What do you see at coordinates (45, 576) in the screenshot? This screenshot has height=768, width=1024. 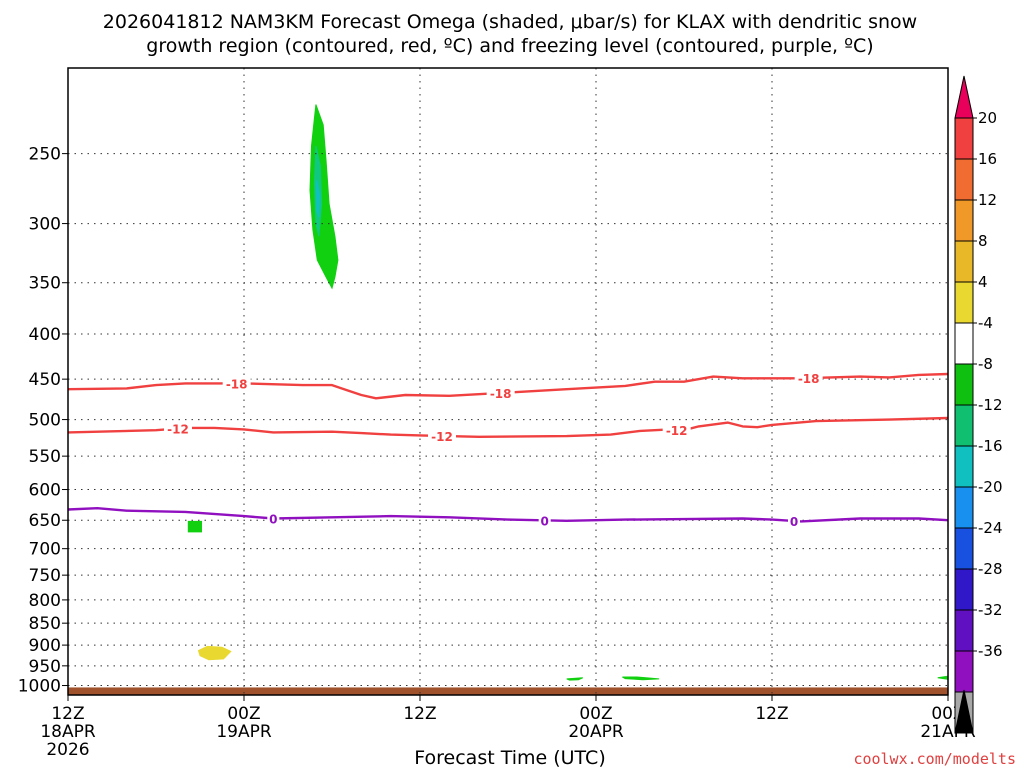 I see `y-tick-label-750: 750` at bounding box center [45, 576].